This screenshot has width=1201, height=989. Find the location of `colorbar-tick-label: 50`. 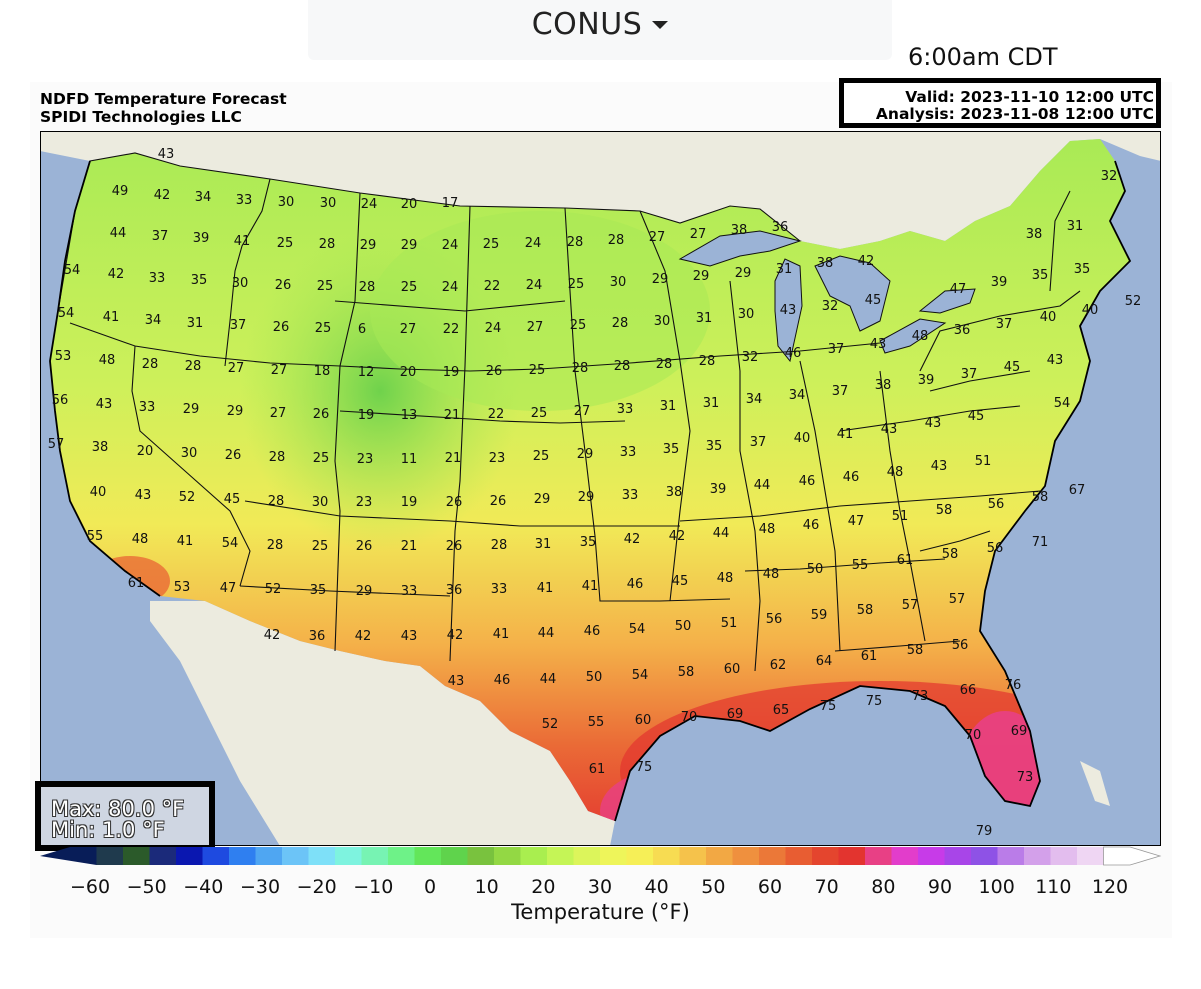

colorbar-tick-label: 50 is located at coordinates (713, 885).